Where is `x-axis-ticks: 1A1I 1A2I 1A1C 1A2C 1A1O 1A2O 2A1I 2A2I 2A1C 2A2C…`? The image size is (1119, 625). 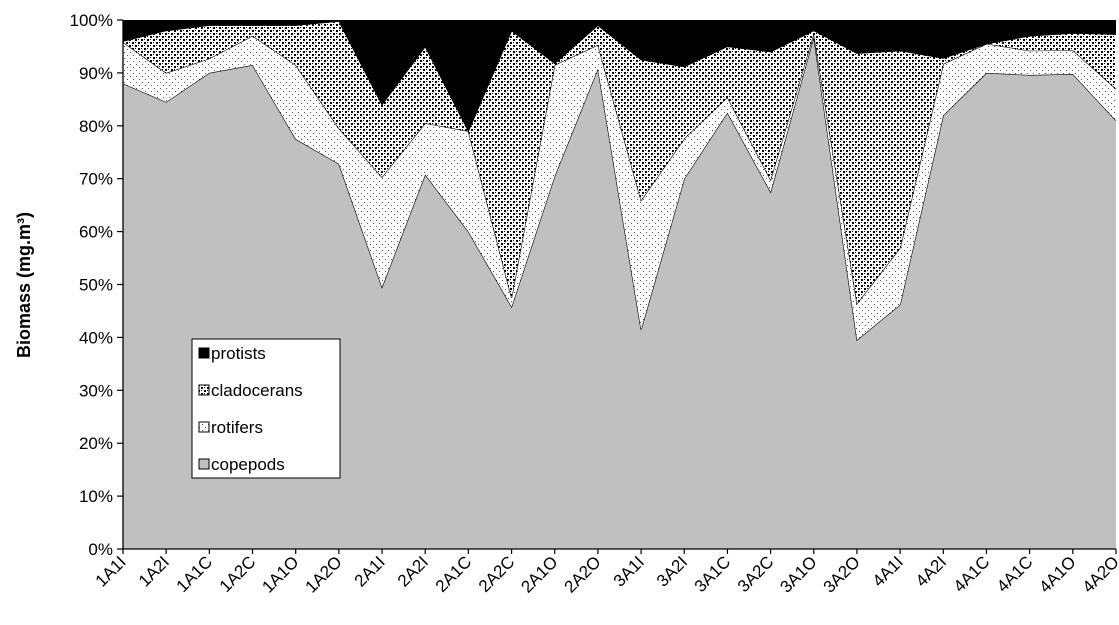 x-axis-ticks: 1A1I 1A2I 1A1C 1A2C 1A1O 1A2O 2A1I 2A2I 2A1C 2A2C… is located at coordinates (605, 573).